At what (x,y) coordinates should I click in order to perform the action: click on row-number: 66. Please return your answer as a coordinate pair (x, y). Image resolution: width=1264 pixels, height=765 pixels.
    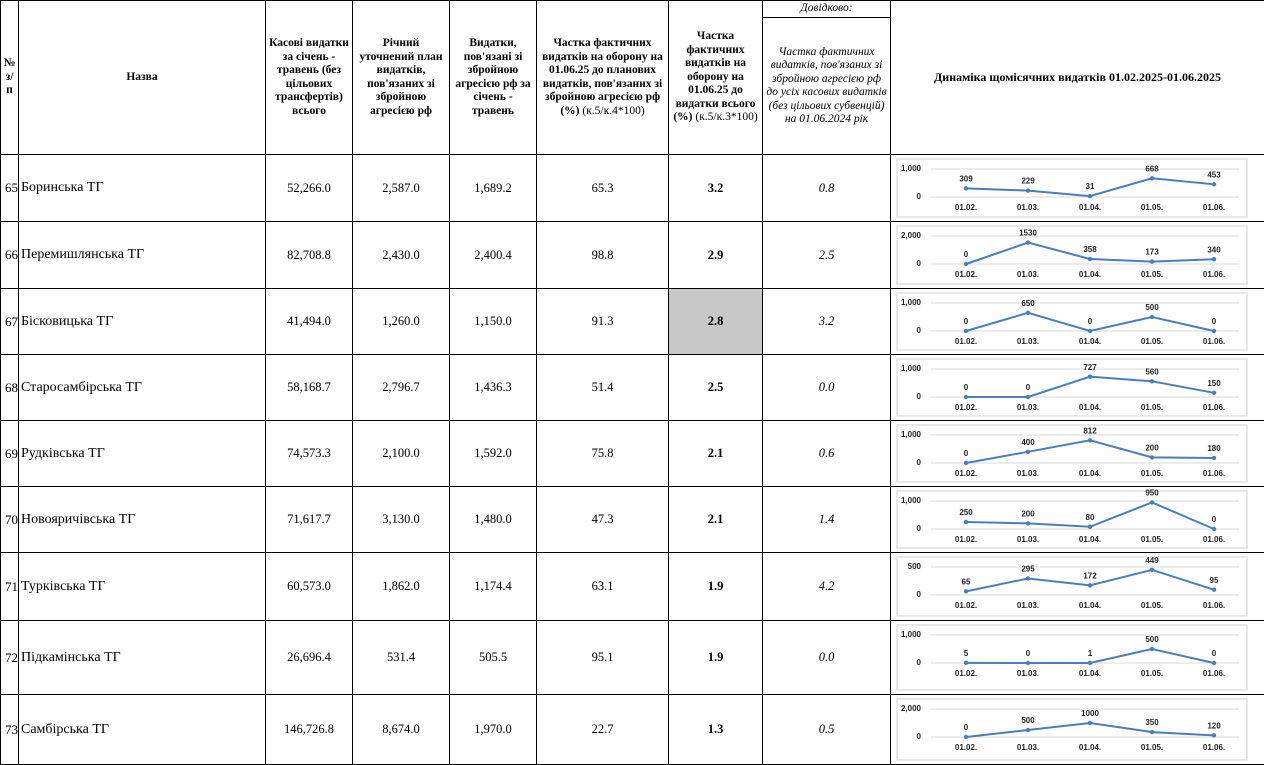
    Looking at the image, I should click on (9, 255).